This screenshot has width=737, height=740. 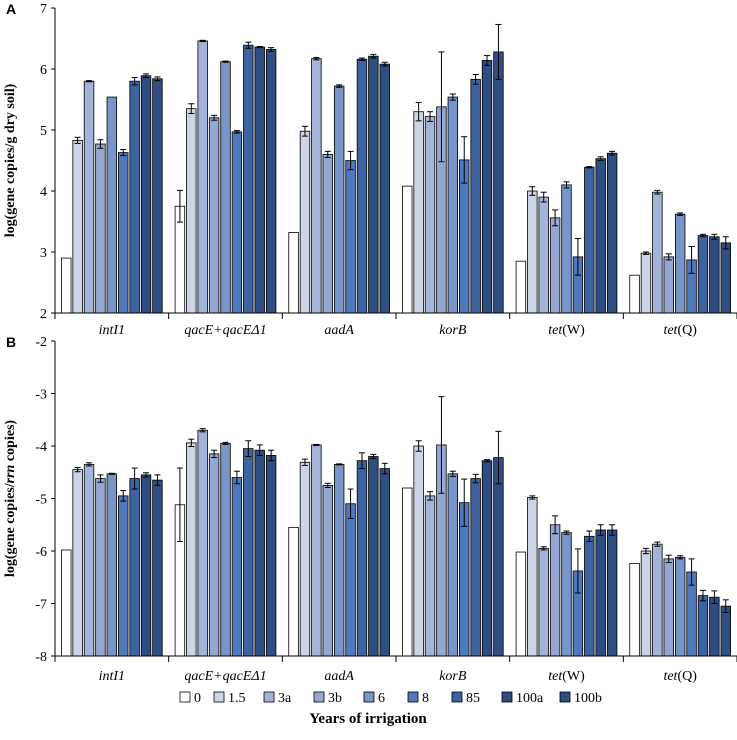 I want to click on category-label: tet(Q), so click(x=680, y=676).